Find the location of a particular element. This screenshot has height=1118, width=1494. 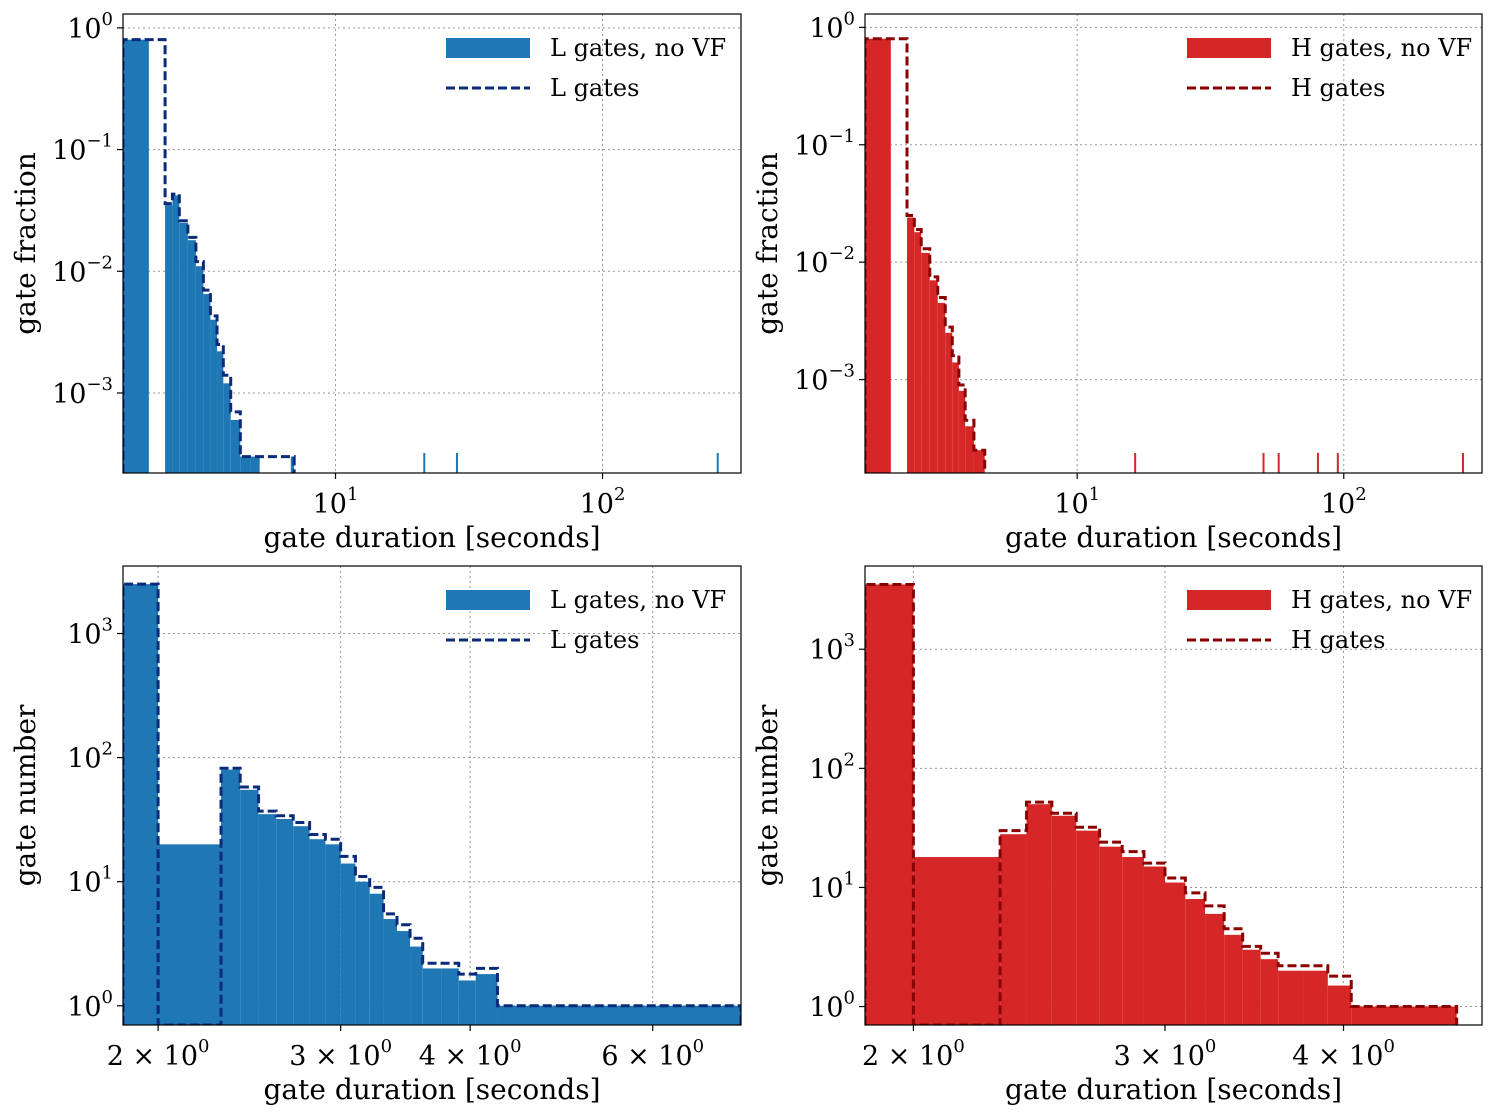

x-axis-label: gate duration [seconds] is located at coordinates (431, 1089).